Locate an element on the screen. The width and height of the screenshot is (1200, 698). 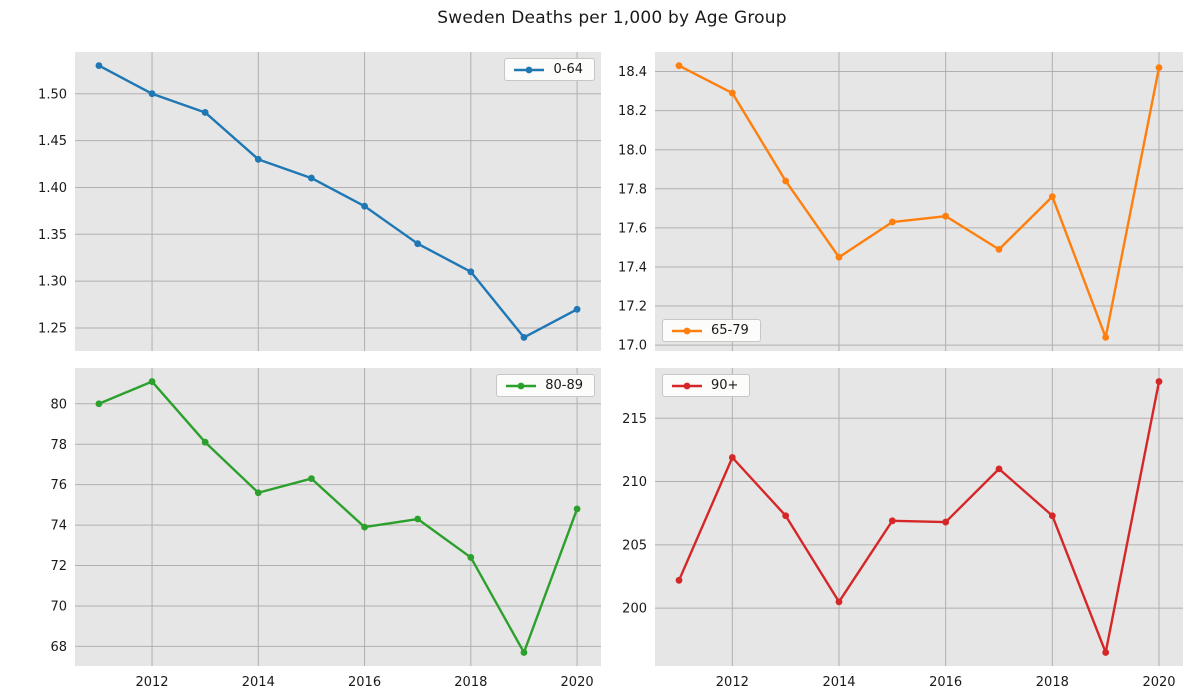
y-tick-label: 78 is located at coordinates (58, 445).